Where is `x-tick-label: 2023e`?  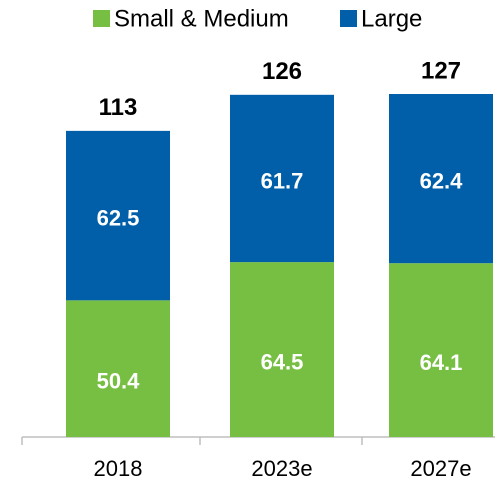
x-tick-label: 2023e is located at coordinates (281, 468).